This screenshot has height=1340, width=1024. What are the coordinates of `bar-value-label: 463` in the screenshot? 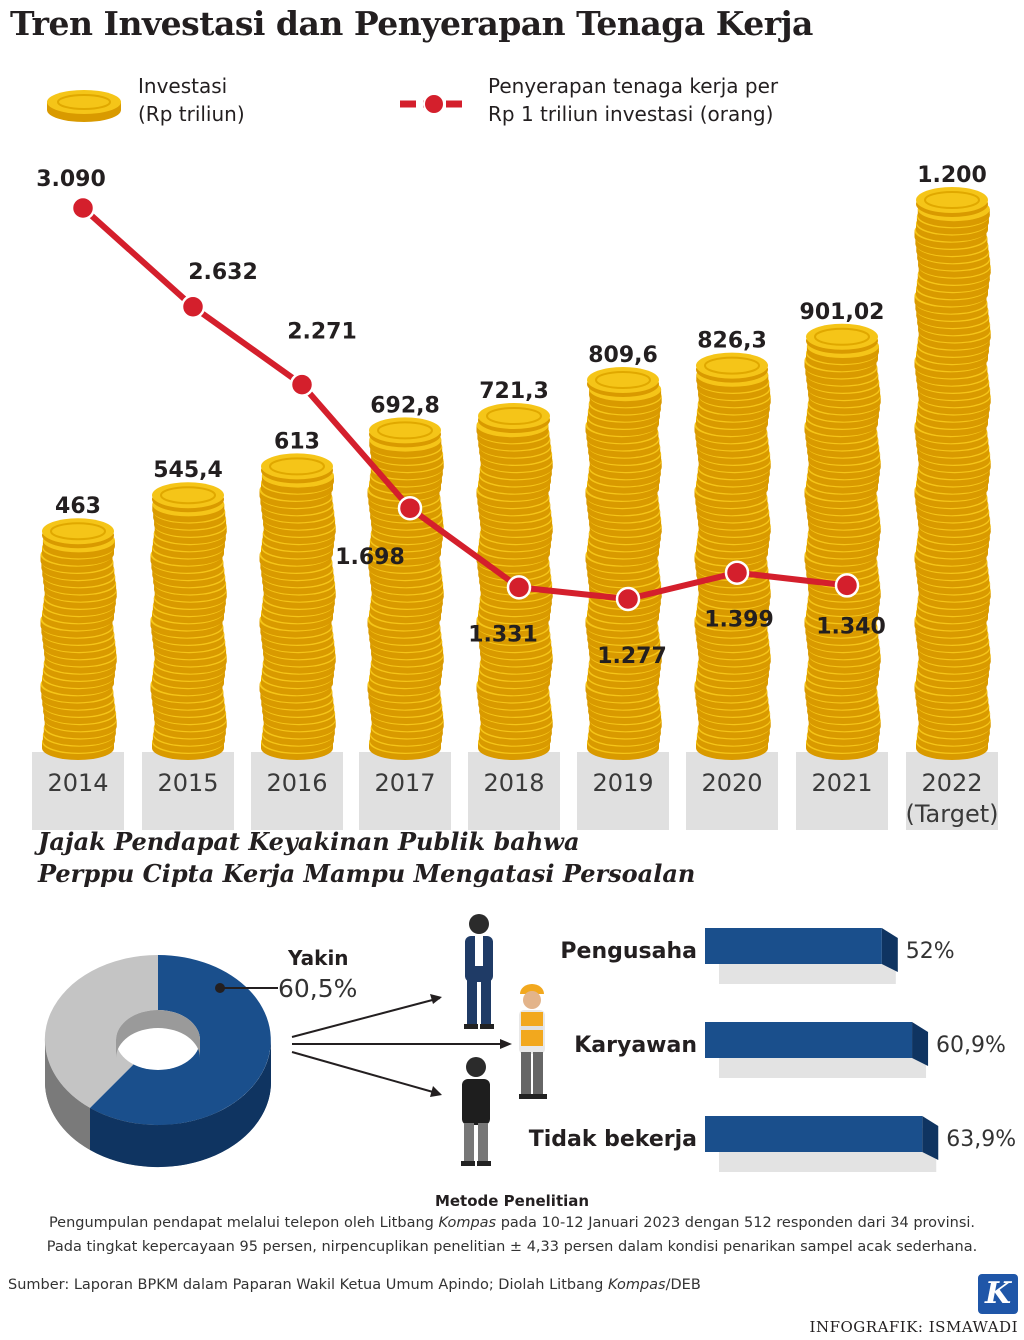 It's located at (78, 506).